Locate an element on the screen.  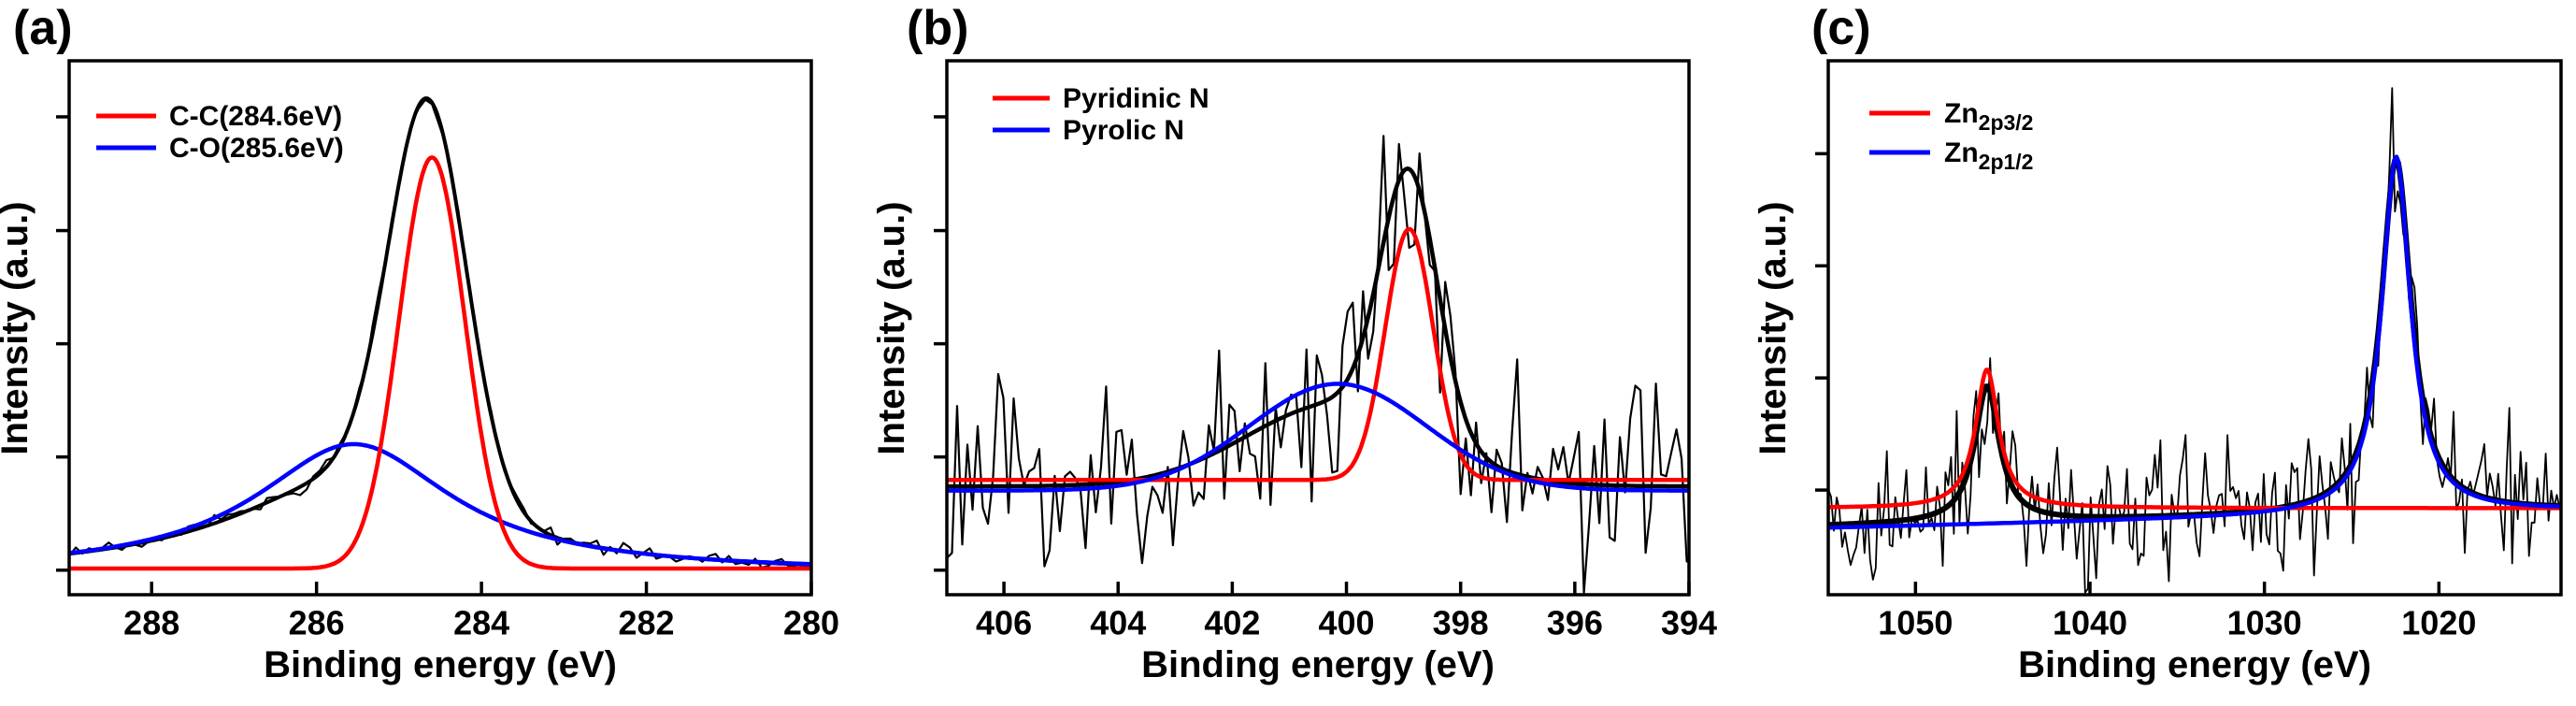
x-tick-label: 404 is located at coordinates (1118, 622).